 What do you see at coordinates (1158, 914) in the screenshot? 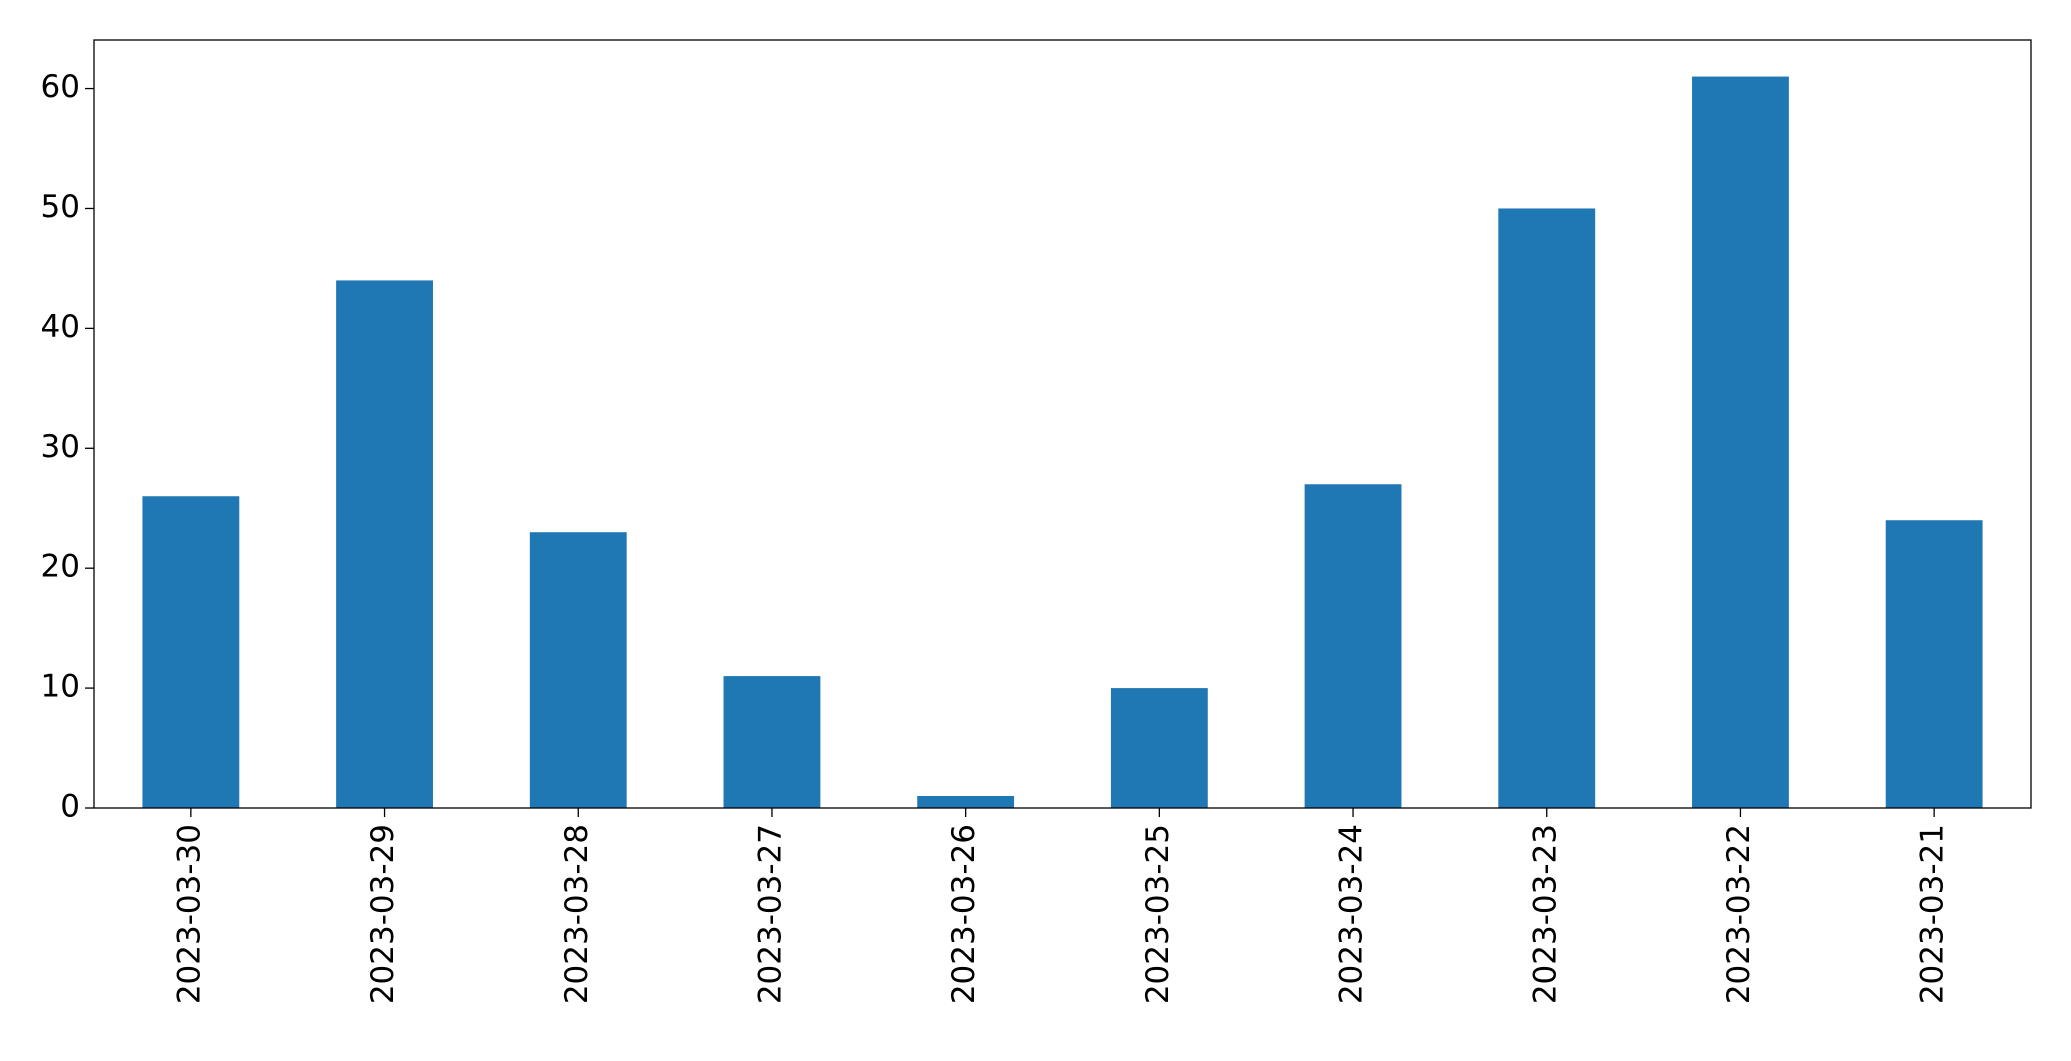
I see `x-tick-label: 2023-03-25` at bounding box center [1158, 914].